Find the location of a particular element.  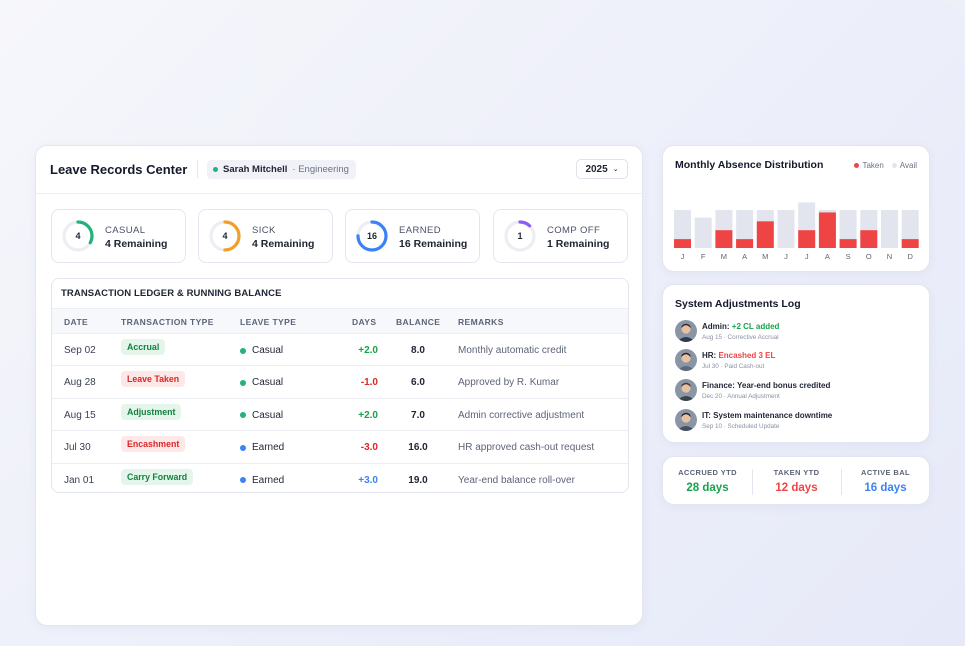

column-header-leave-type: LEAVE TYPE is located at coordinates (268, 322).